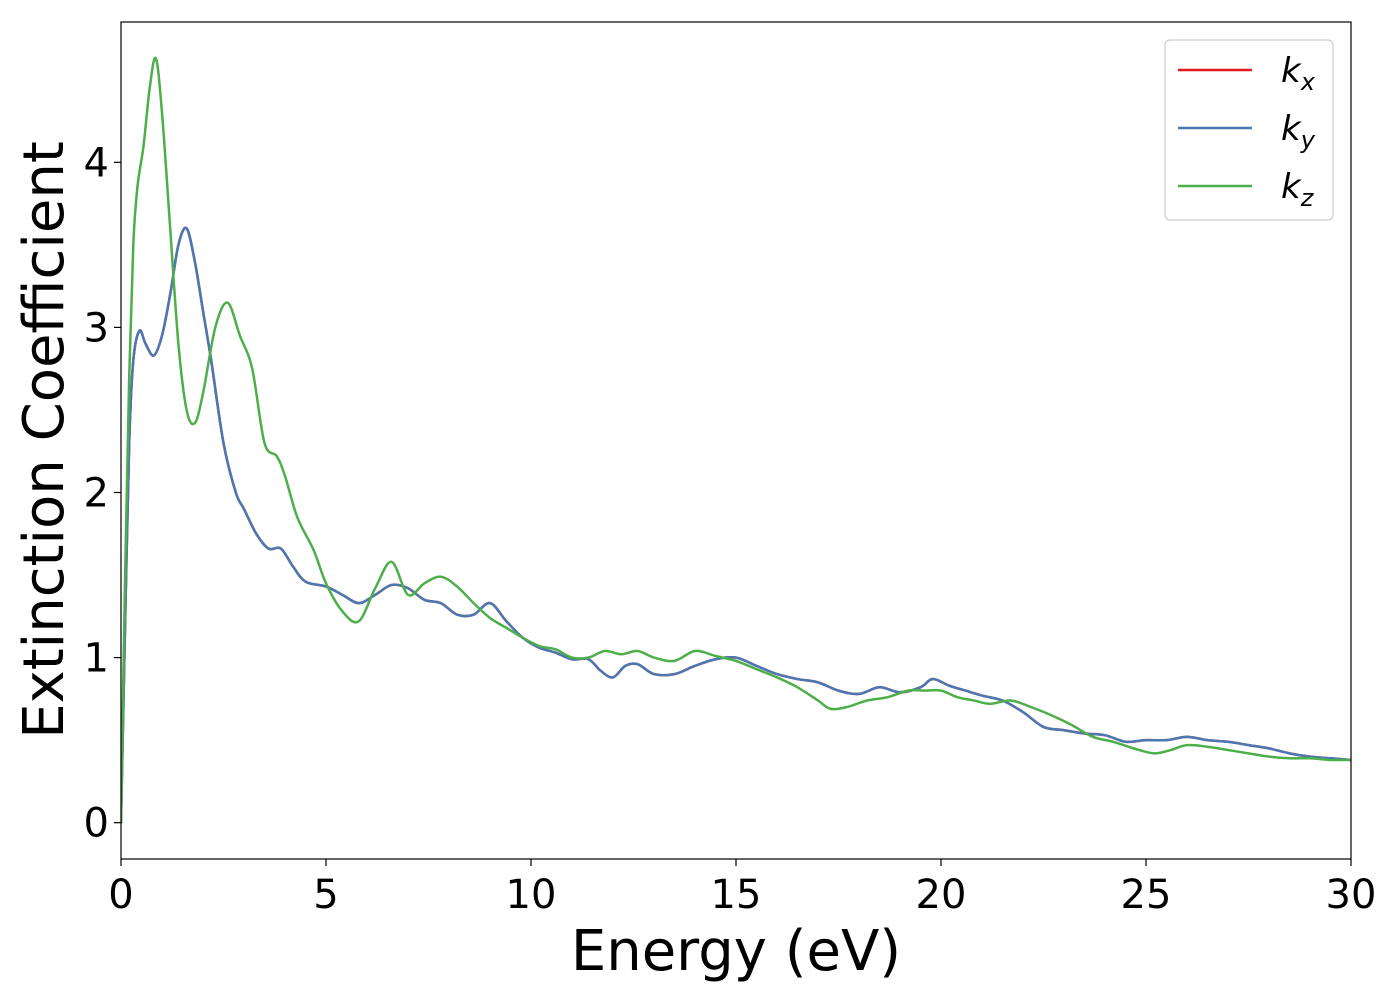 The image size is (1400, 1000). Describe the element at coordinates (1298, 73) in the screenshot. I see `legend-label-kx: kx` at that location.